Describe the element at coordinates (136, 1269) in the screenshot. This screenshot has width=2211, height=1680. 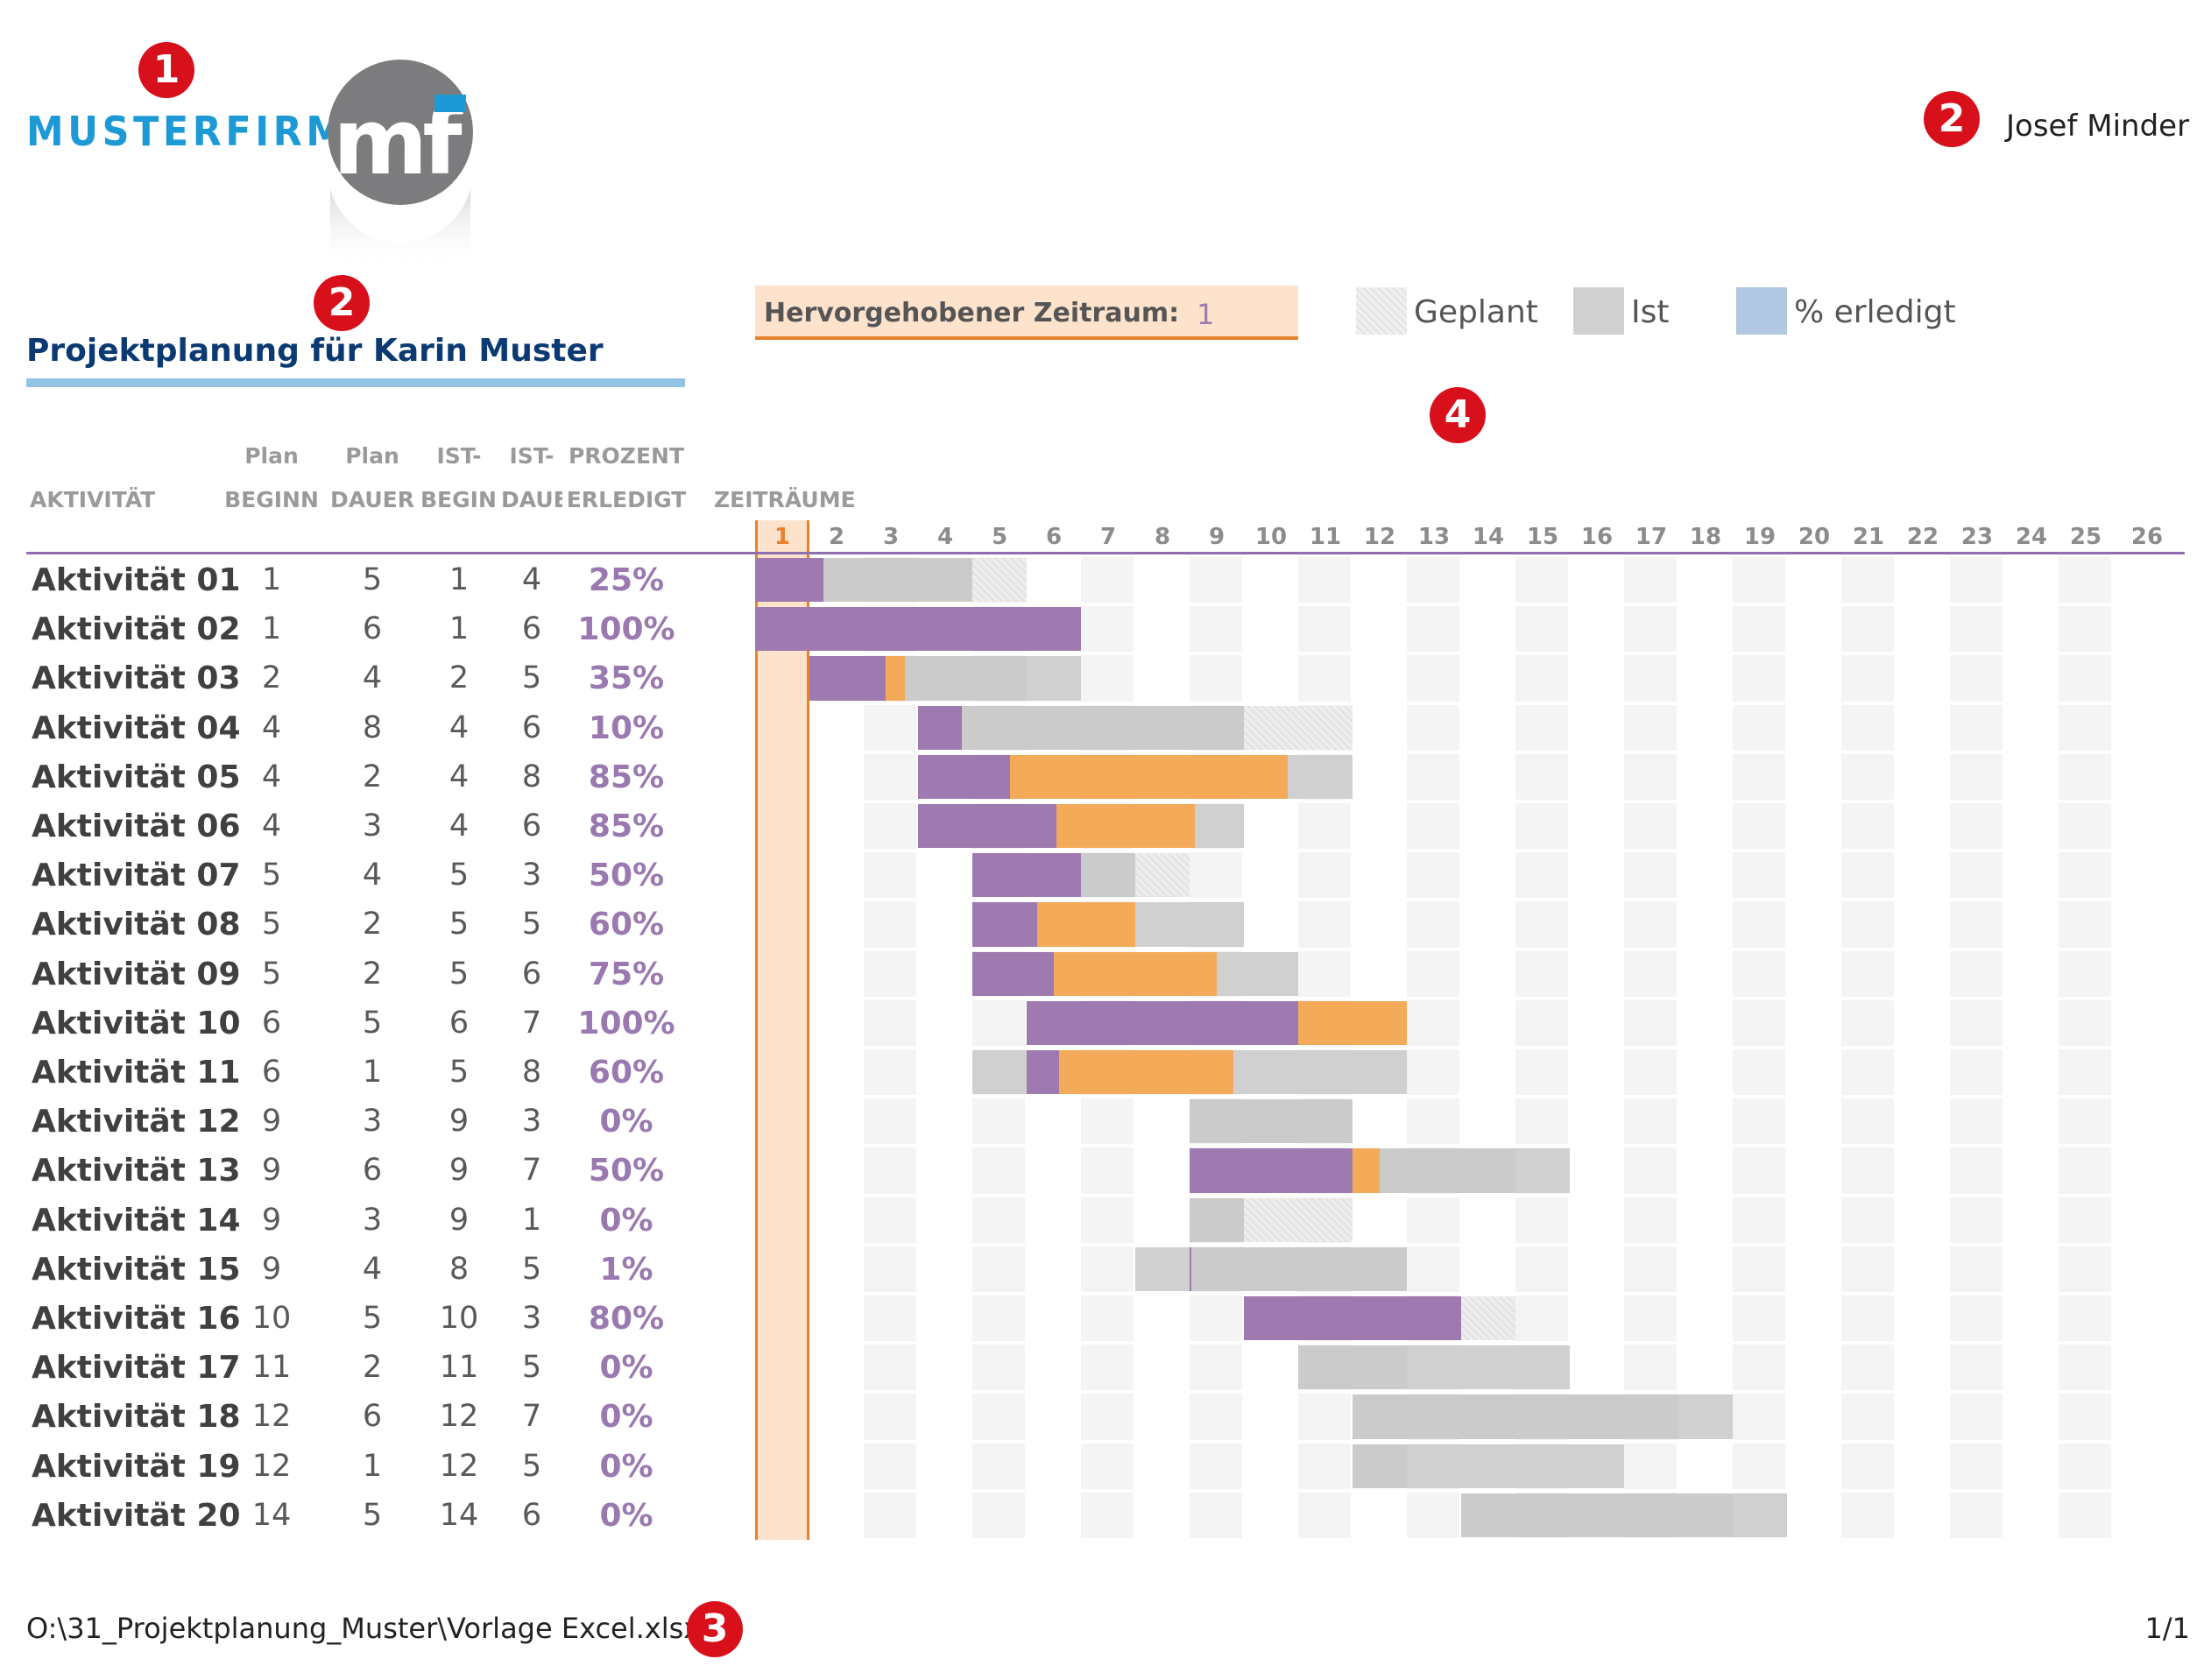
I see `activity-name: Aktivität 15` at that location.